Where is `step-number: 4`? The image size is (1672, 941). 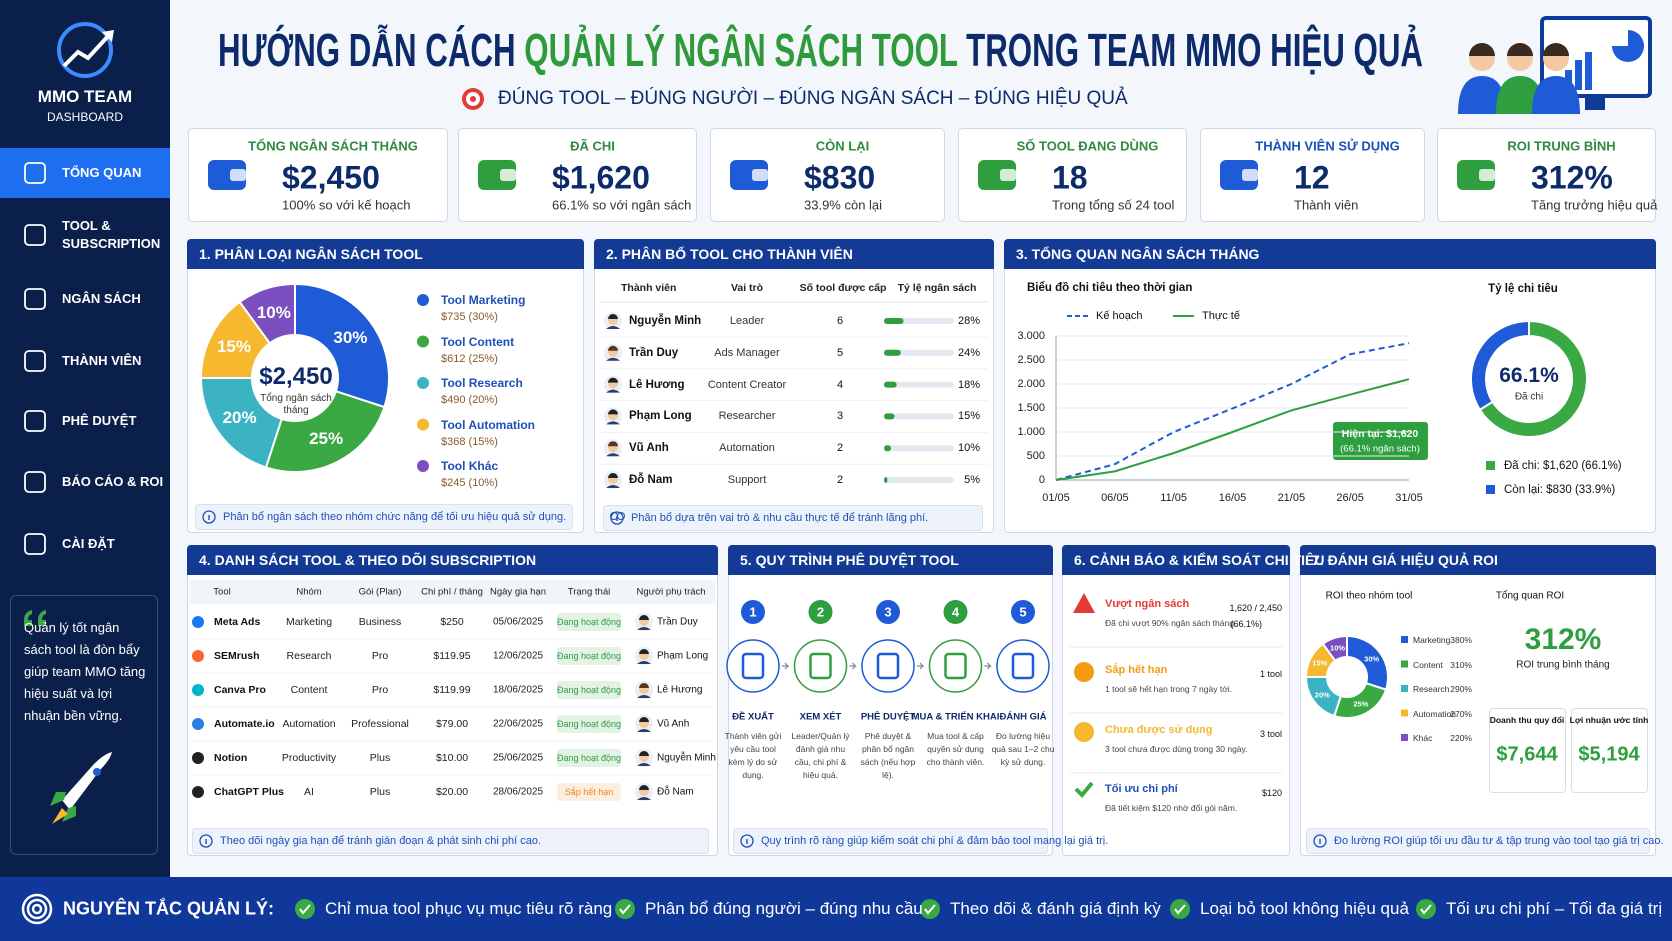
step-number: 4 is located at coordinates (955, 612).